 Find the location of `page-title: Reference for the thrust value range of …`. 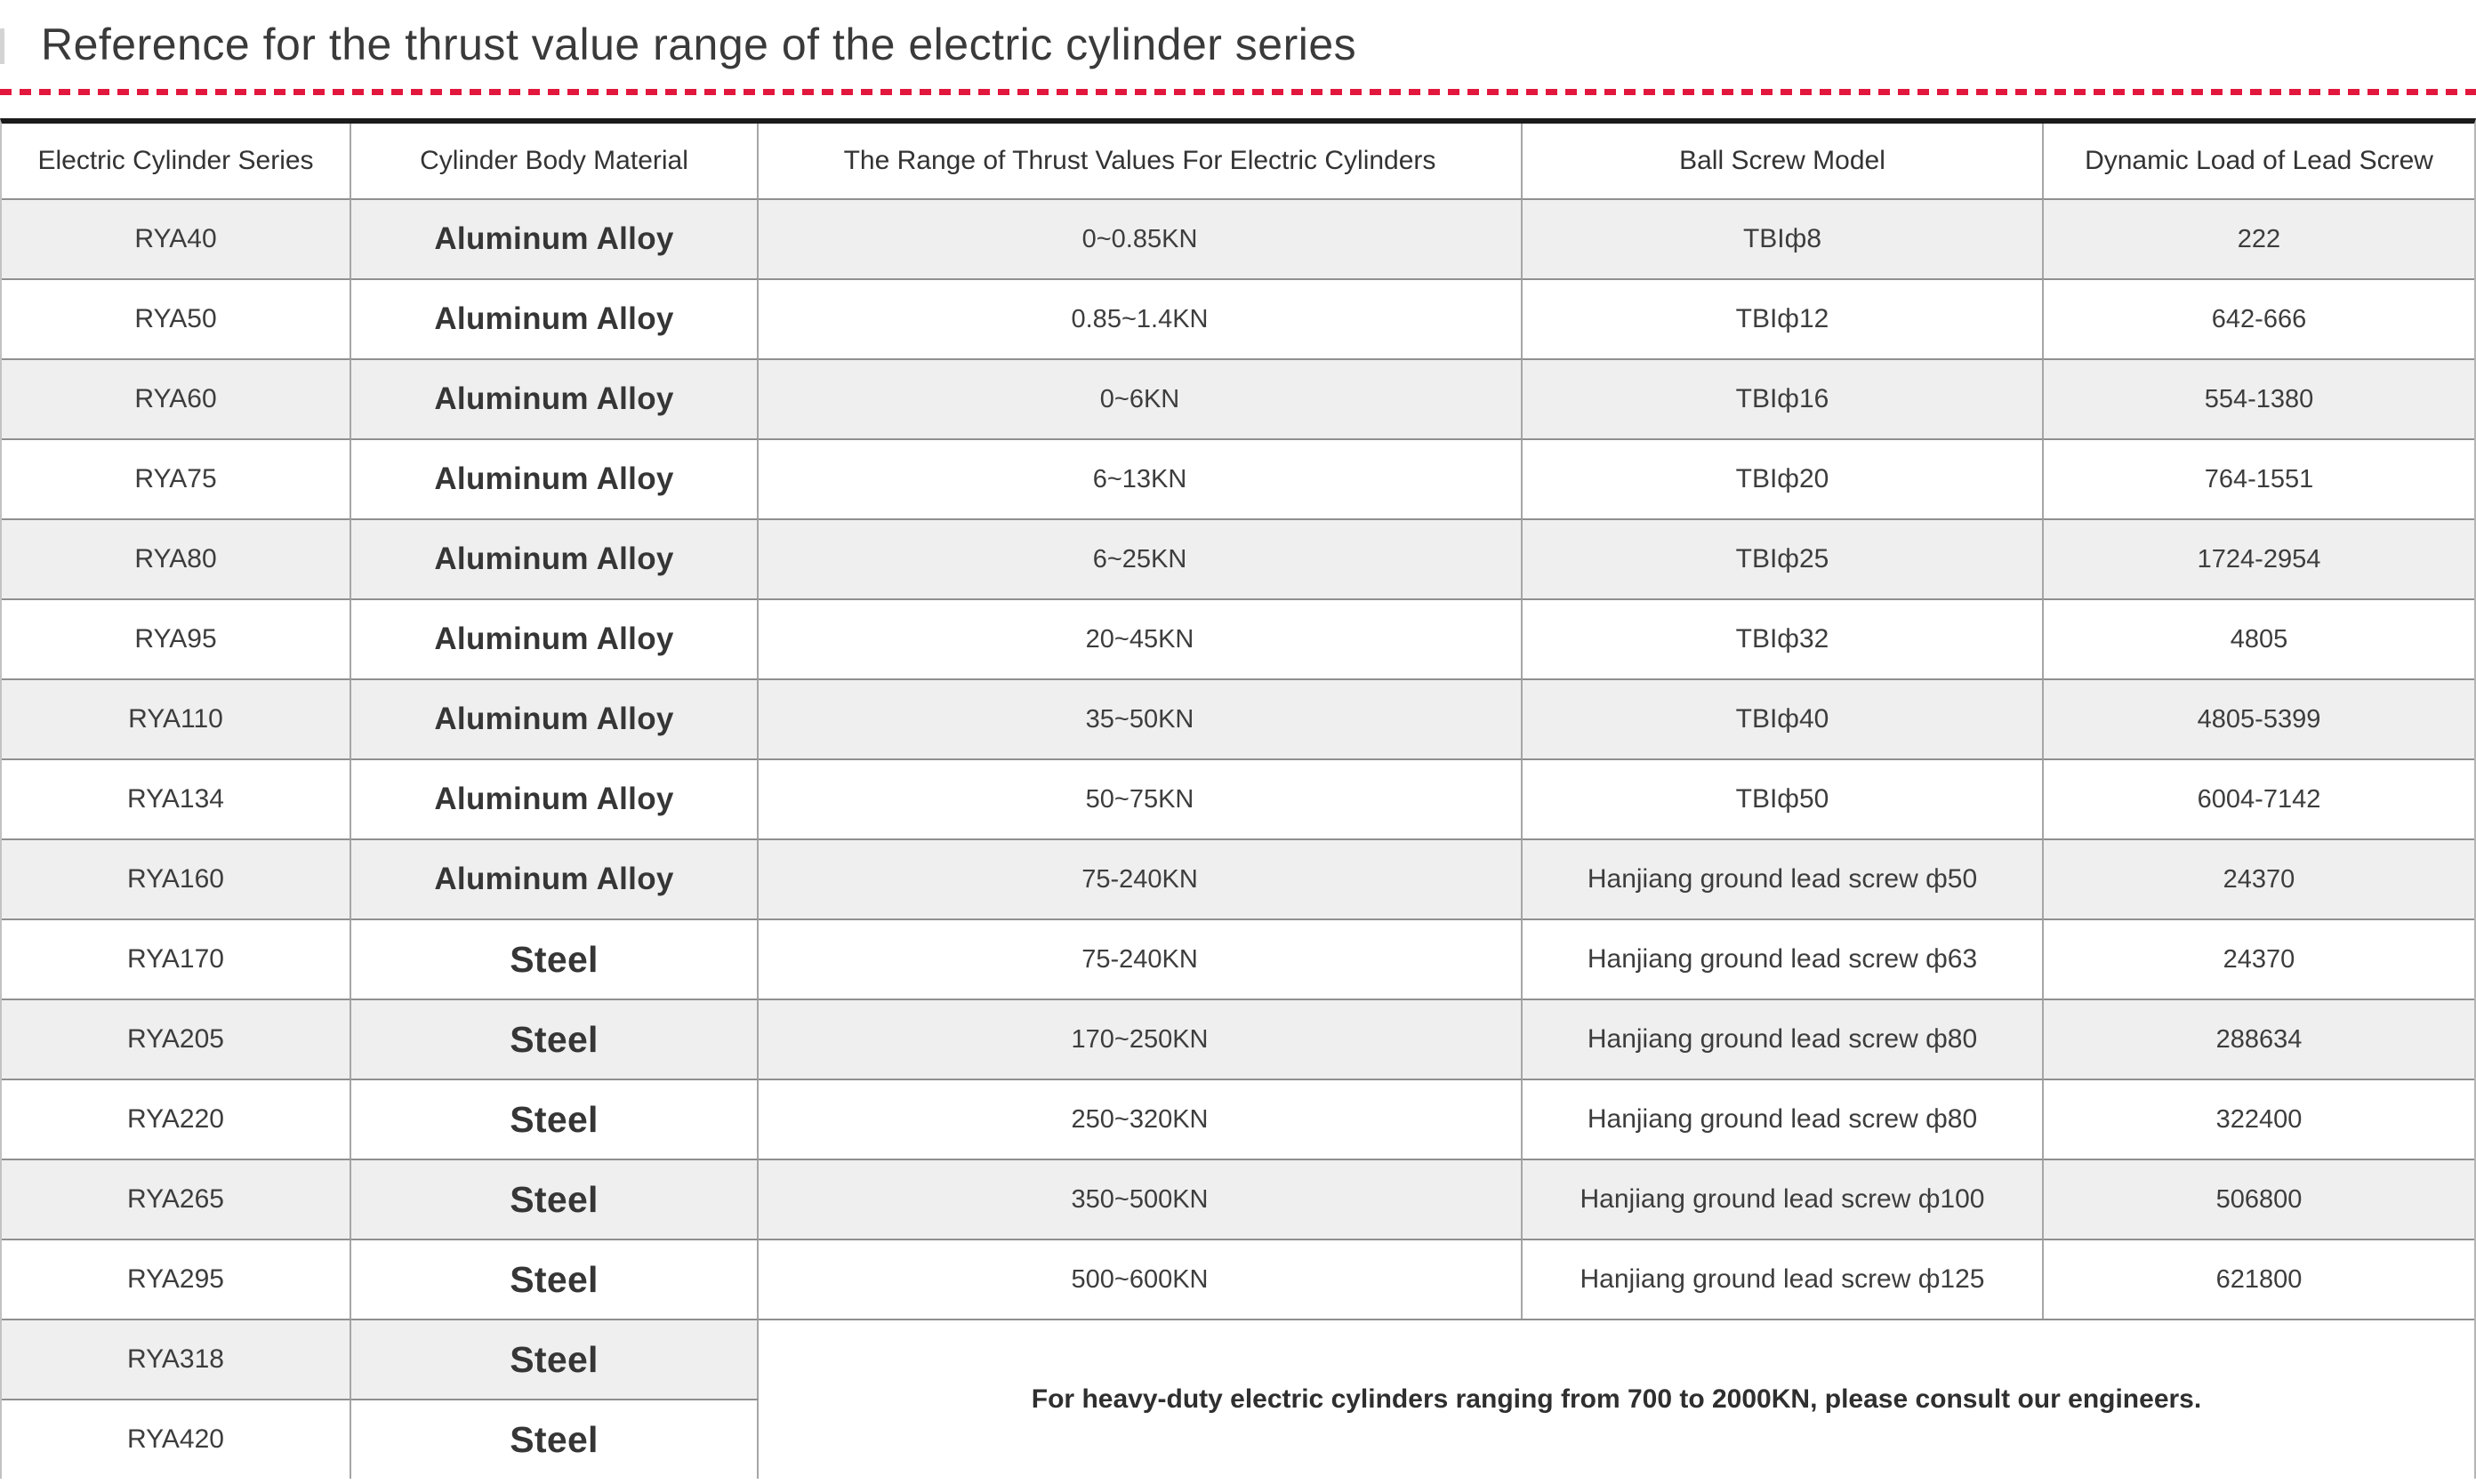

page-title: Reference for the thrust value range of … is located at coordinates (699, 44).